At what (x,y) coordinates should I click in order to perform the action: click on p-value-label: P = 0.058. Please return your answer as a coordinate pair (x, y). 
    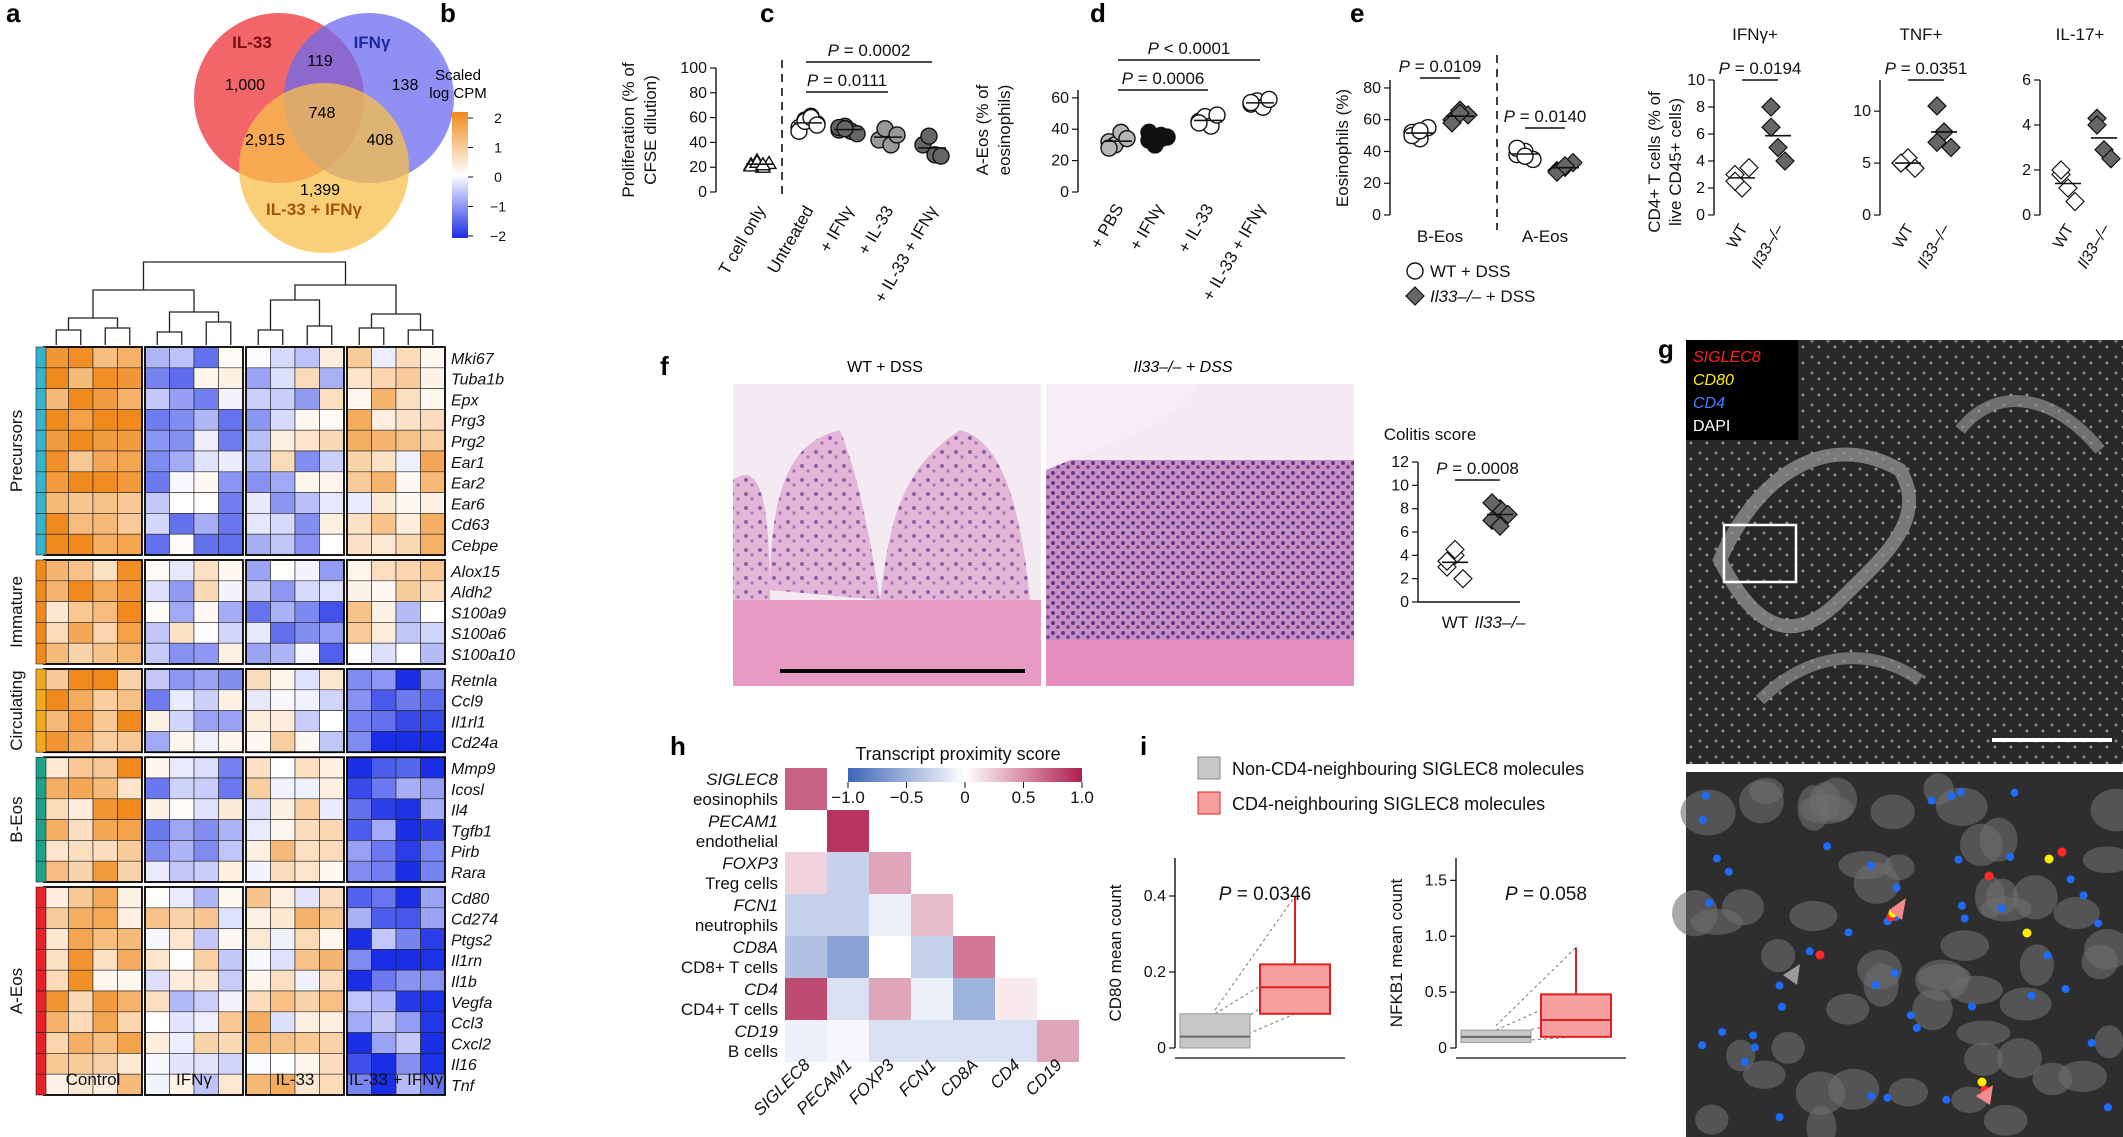
    Looking at the image, I should click on (1546, 894).